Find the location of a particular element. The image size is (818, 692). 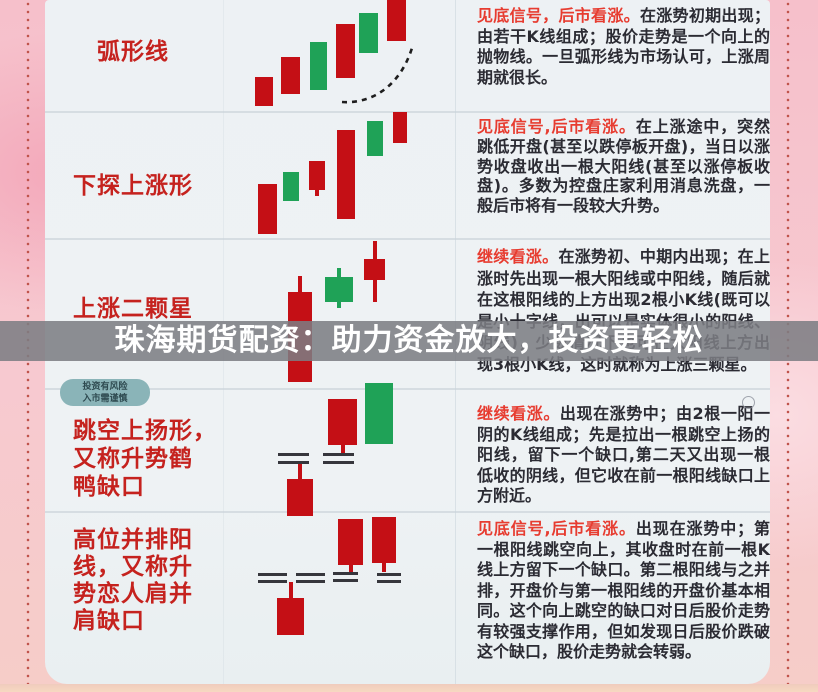

bottom-border-strip is located at coordinates (409, 688).